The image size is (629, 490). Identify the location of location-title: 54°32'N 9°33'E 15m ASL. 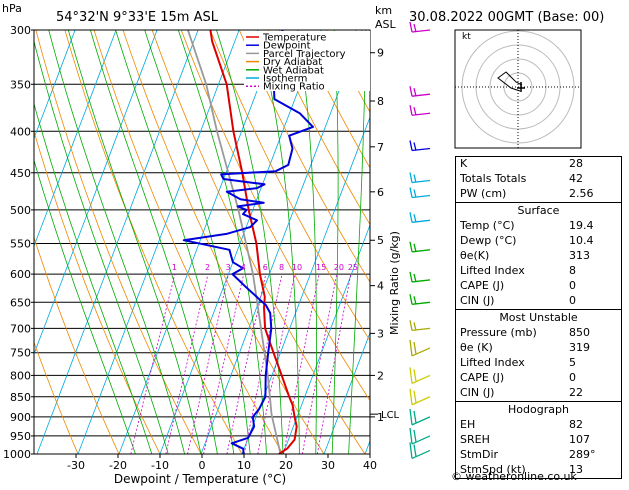
(137, 17).